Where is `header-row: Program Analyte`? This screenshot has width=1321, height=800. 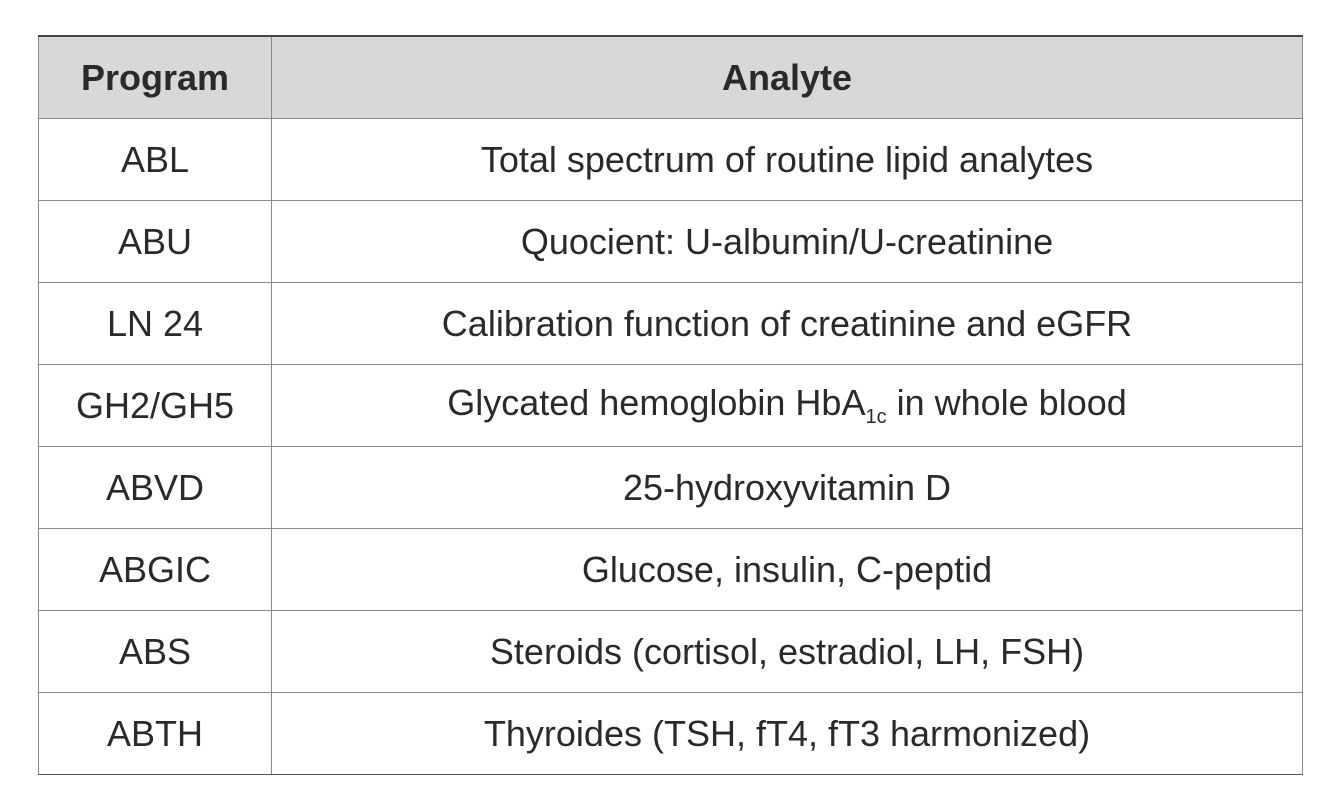
header-row: Program Analyte is located at coordinates (670, 77).